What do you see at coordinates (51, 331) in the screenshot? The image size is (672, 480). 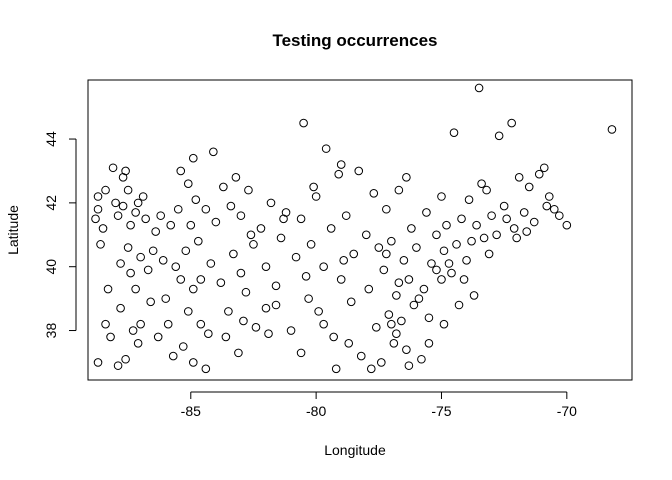 I see `y-tick-label: 38` at bounding box center [51, 331].